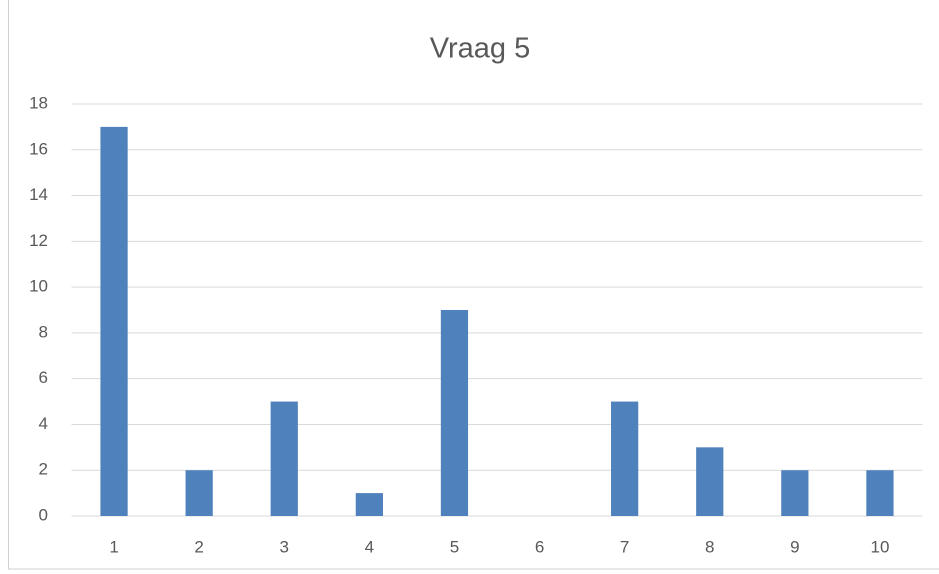  Describe the element at coordinates (879, 546) in the screenshot. I see `x-tick-label: 10` at that location.